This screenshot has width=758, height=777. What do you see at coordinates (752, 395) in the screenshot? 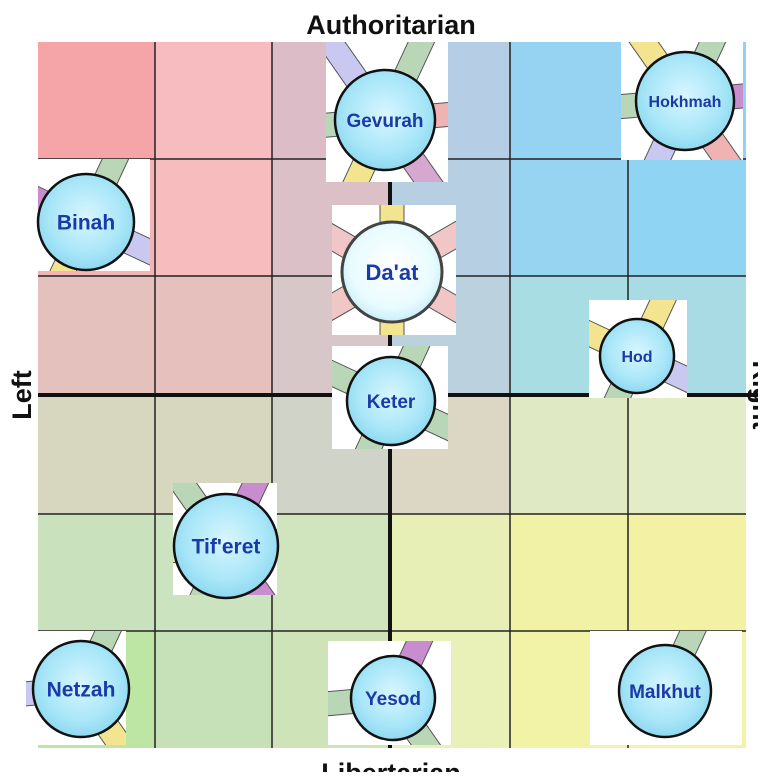
I see `axis-label-right: Right` at bounding box center [752, 395].